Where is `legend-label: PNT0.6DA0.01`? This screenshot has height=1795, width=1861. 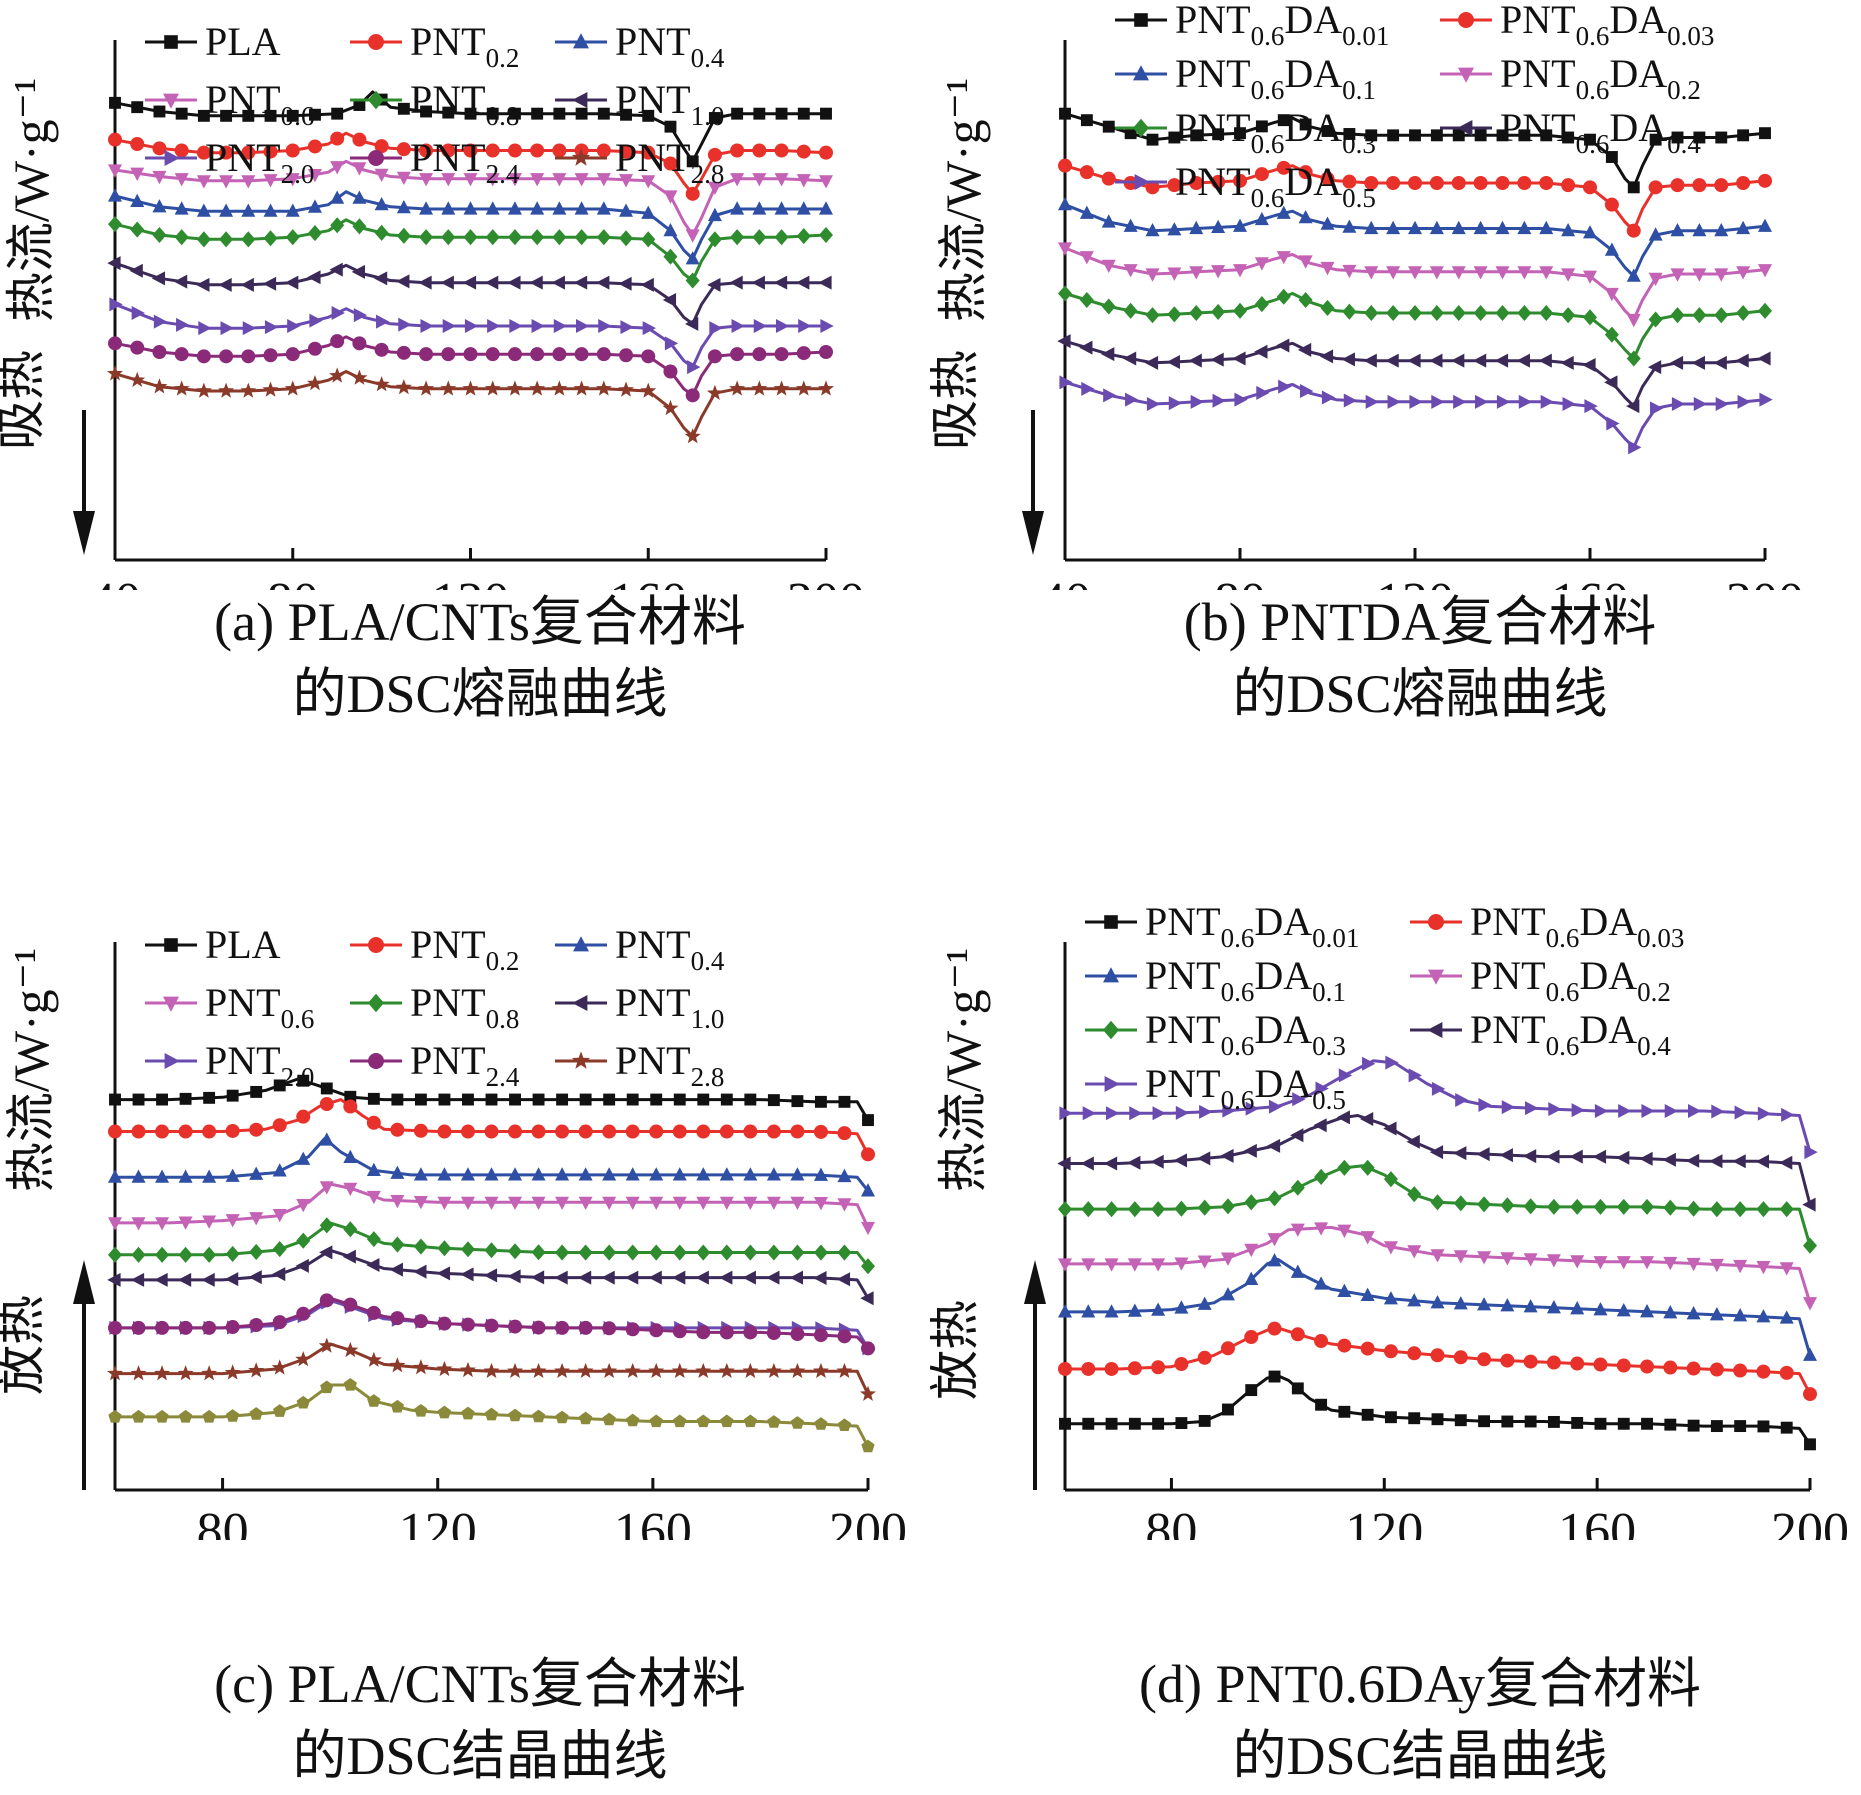 legend-label: PNT0.6DA0.01 is located at coordinates (1282, 25).